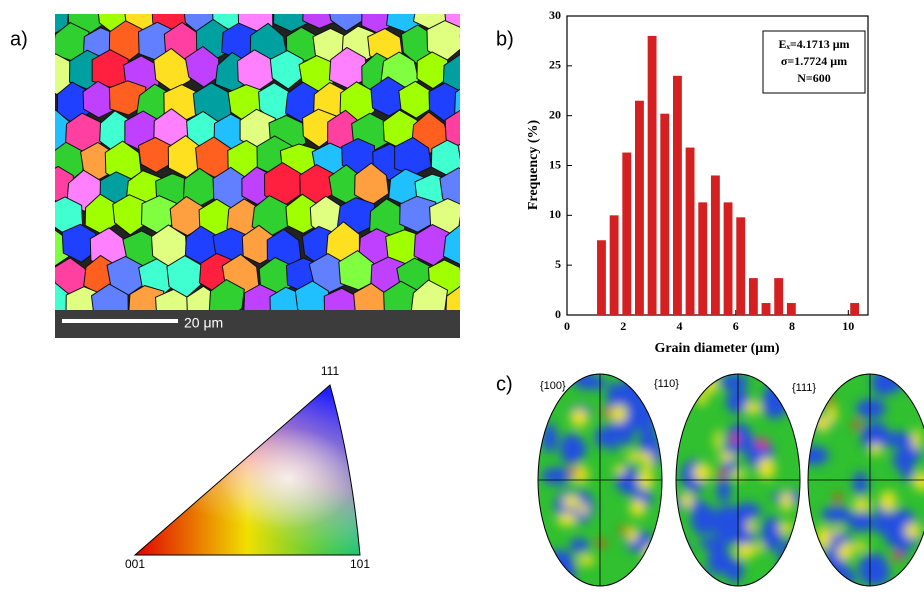 The height and width of the screenshot is (595, 924). What do you see at coordinates (555, 164) in the screenshot?
I see `y-tick-label: 15` at bounding box center [555, 164].